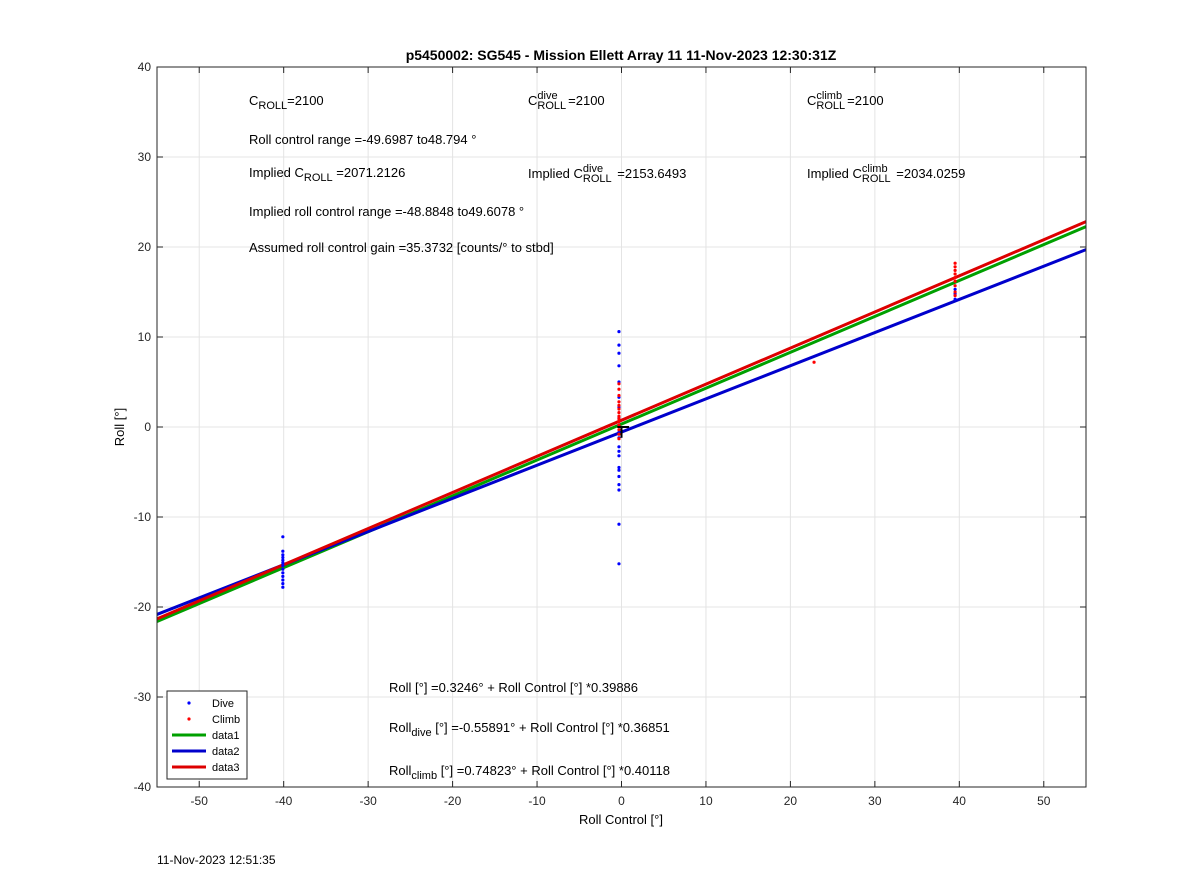 The image size is (1200, 885). I want to click on fit-climb-sub: climb, so click(424, 776).